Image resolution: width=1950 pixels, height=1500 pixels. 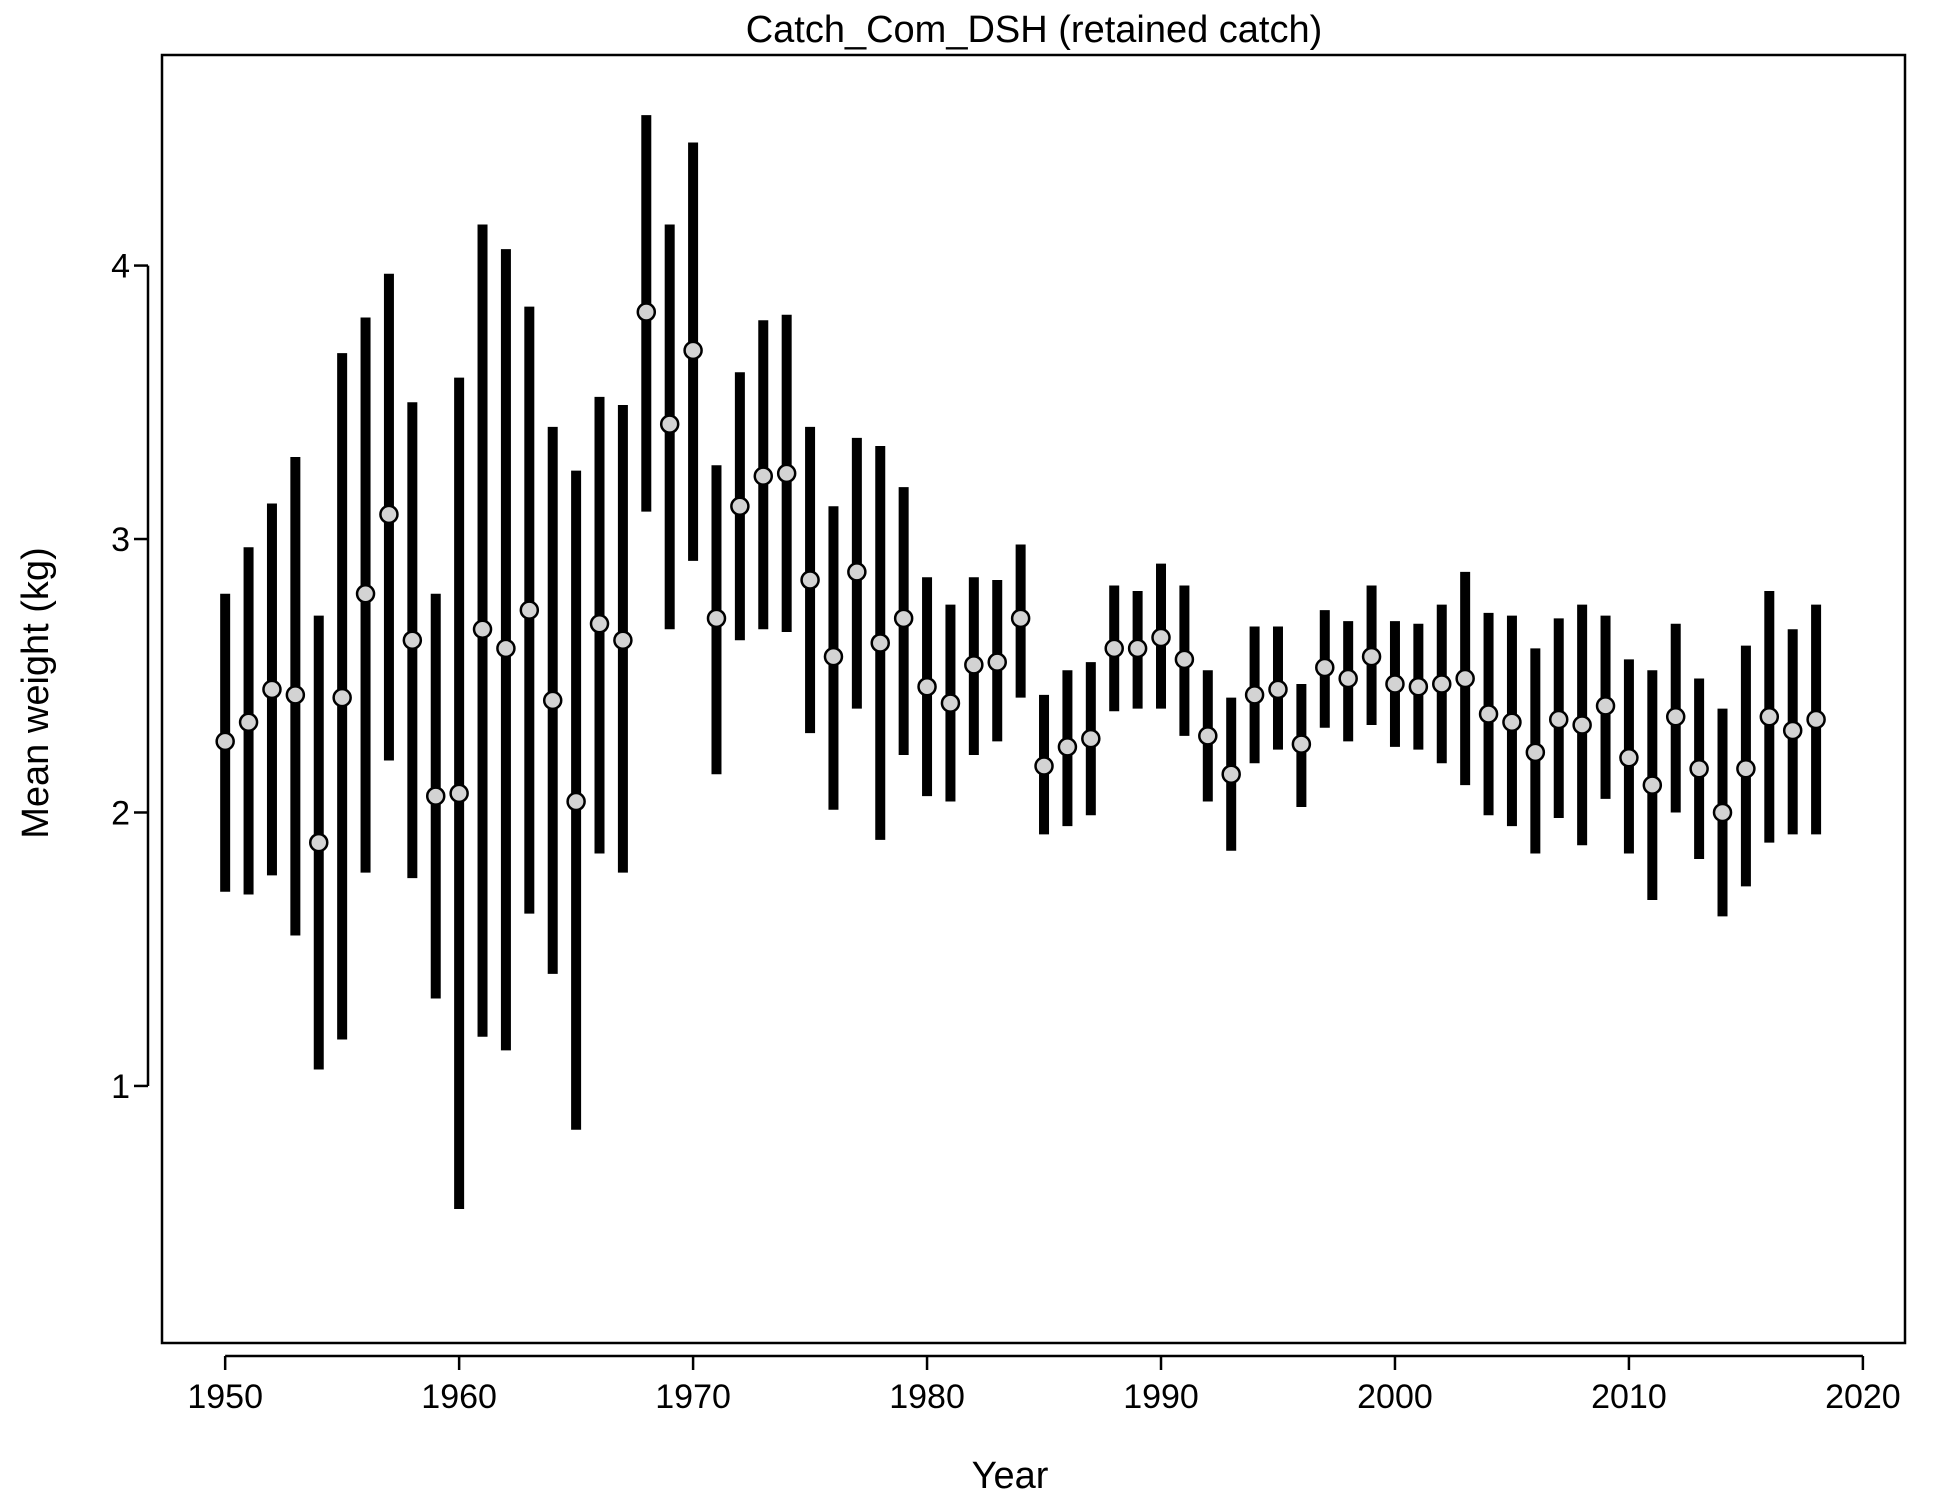 What do you see at coordinates (120, 540) in the screenshot?
I see `y-tick-label: 3` at bounding box center [120, 540].